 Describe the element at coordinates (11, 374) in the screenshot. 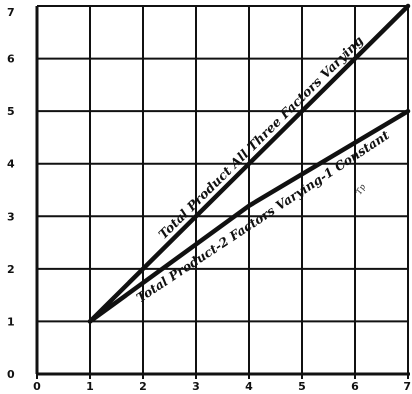

I see `y-tick-label: 0` at that location.